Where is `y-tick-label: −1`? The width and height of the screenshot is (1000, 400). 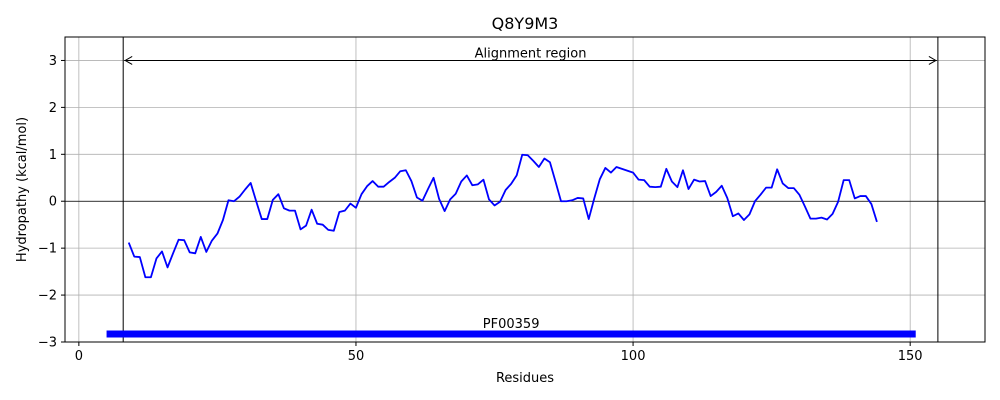 y-tick-label: −1 is located at coordinates (47, 249).